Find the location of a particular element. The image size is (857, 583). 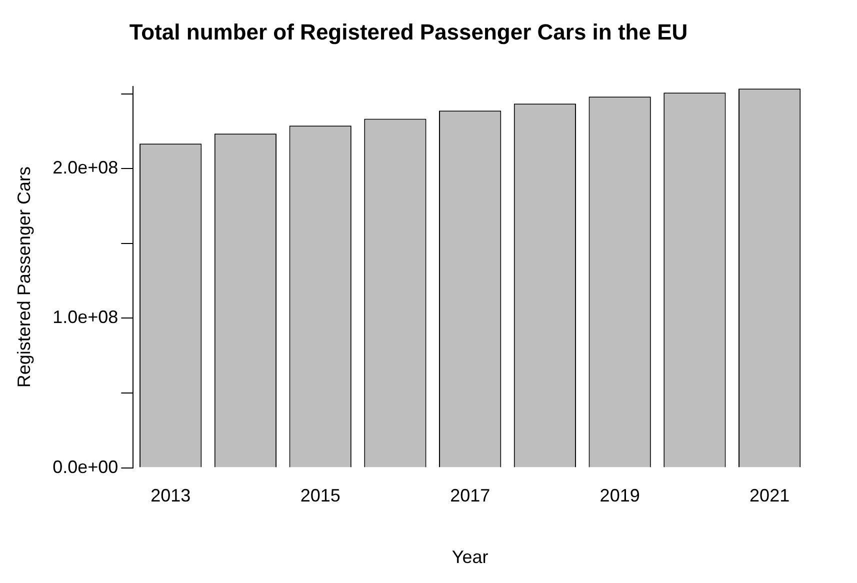

y-axis-title: Registered Passenger Cars is located at coordinates (24, 277).